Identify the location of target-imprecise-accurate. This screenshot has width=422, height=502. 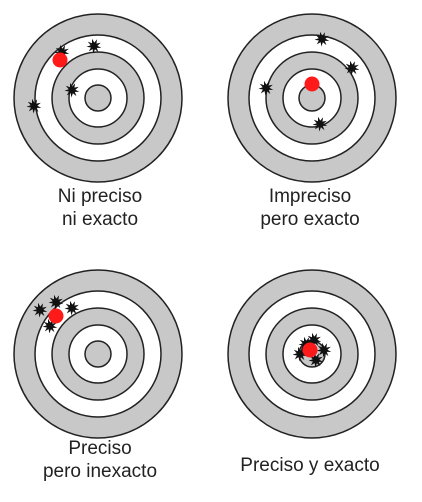
(312, 98).